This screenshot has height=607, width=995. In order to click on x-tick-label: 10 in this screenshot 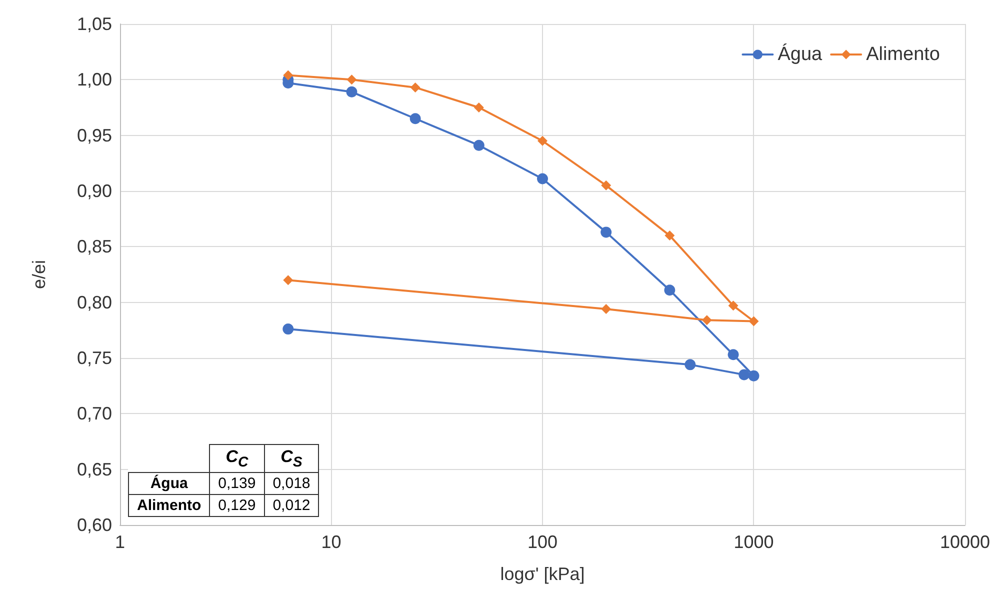, I will do `click(331, 542)`.